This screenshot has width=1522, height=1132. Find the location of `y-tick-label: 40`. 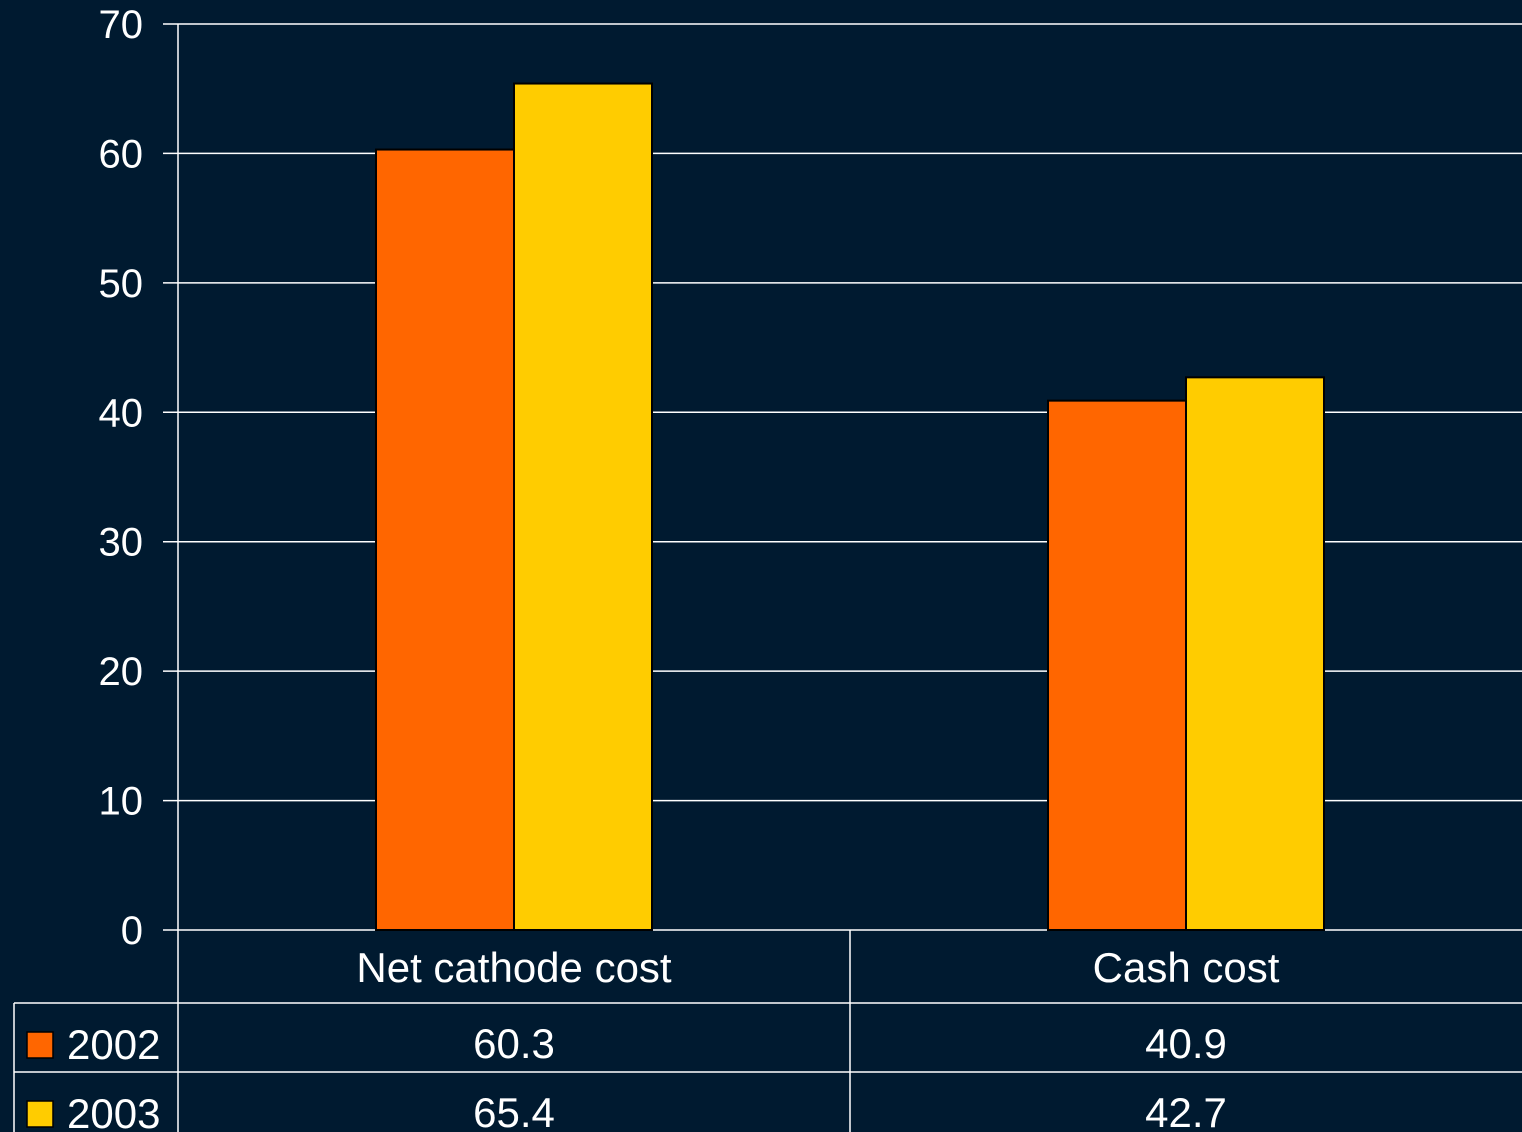

y-tick-label: 40 is located at coordinates (121, 413).